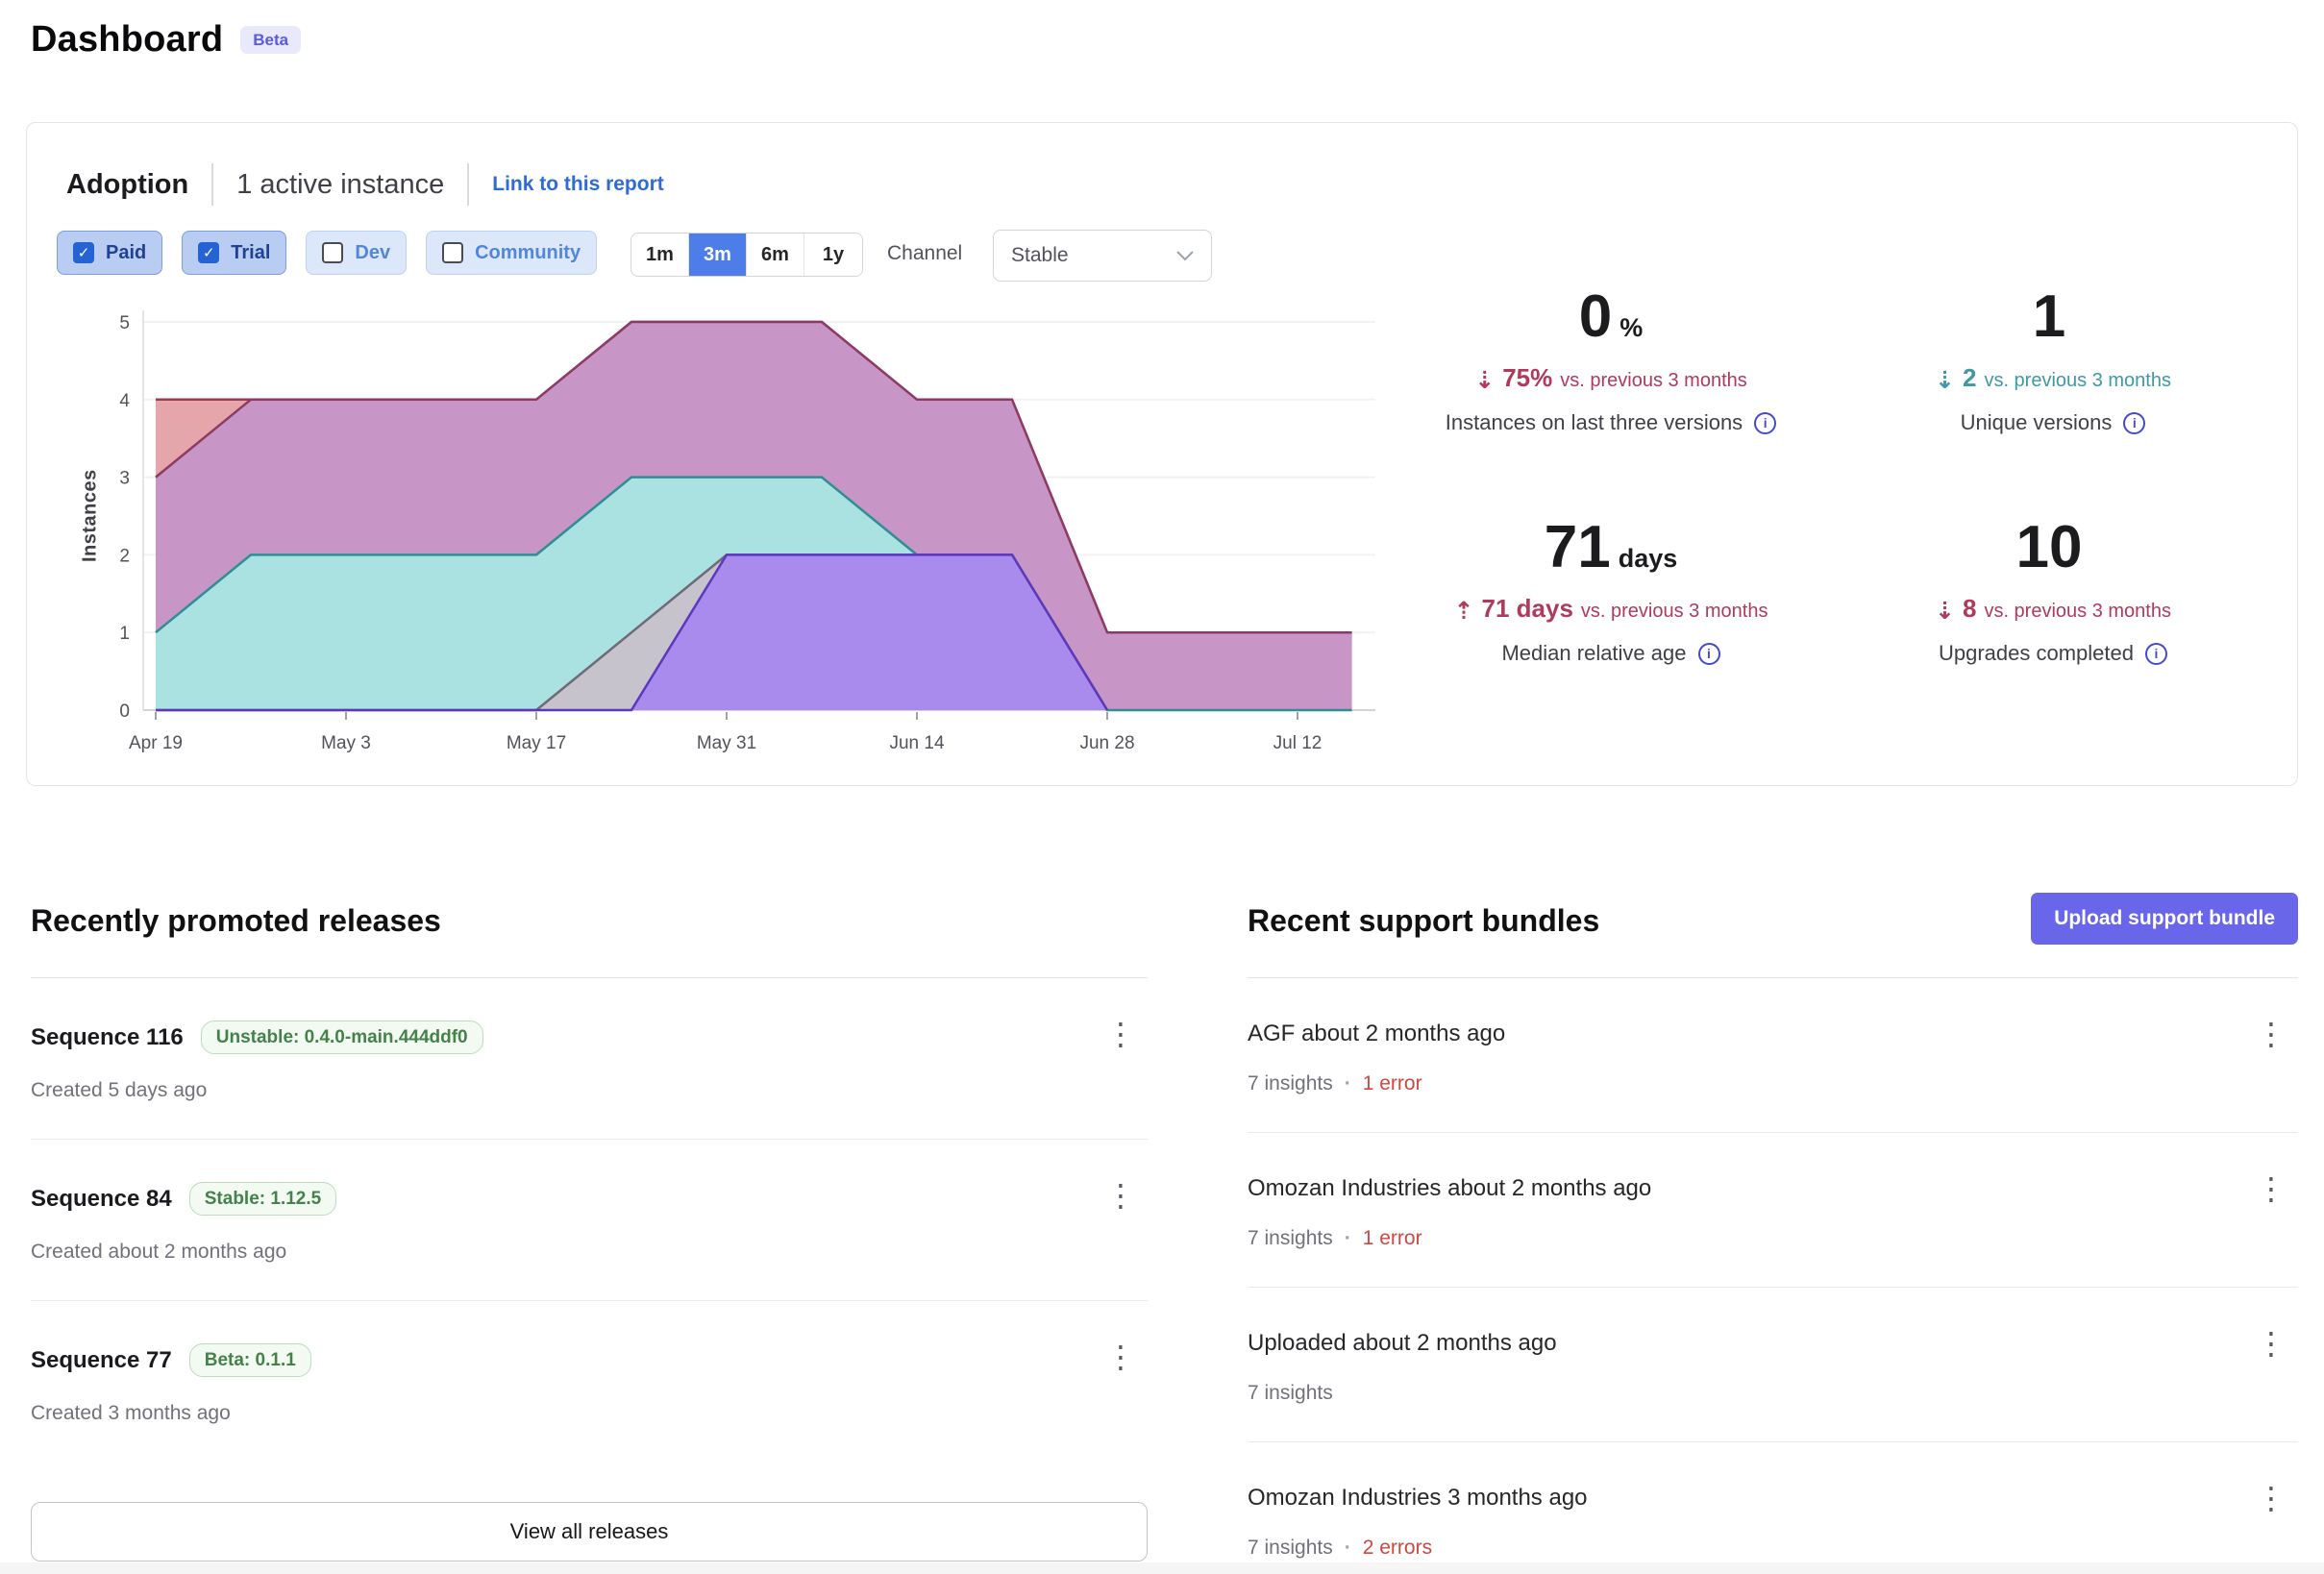 This screenshot has width=2324, height=1574. I want to click on stat-value: 1, so click(2049, 316).